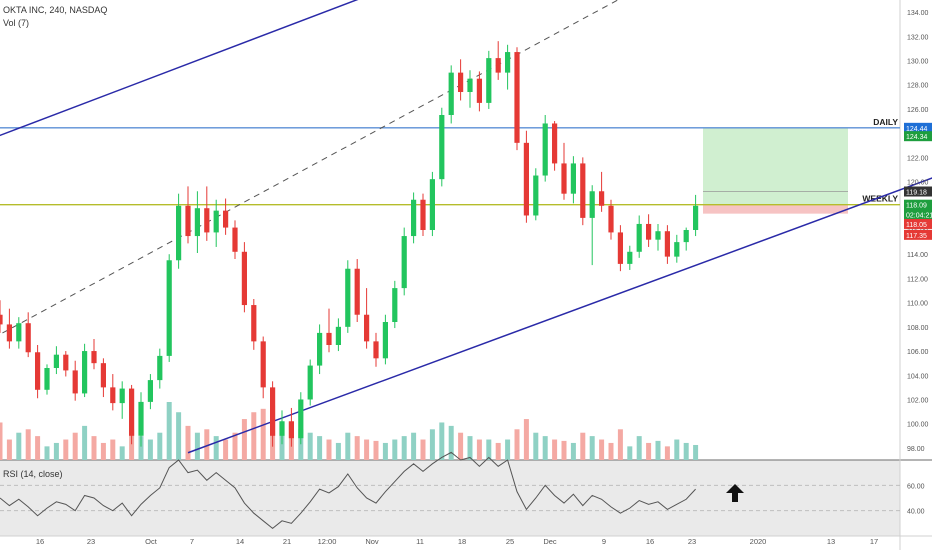  Describe the element at coordinates (918, 328) in the screenshot. I see `price-tick-label: 108.00` at that location.